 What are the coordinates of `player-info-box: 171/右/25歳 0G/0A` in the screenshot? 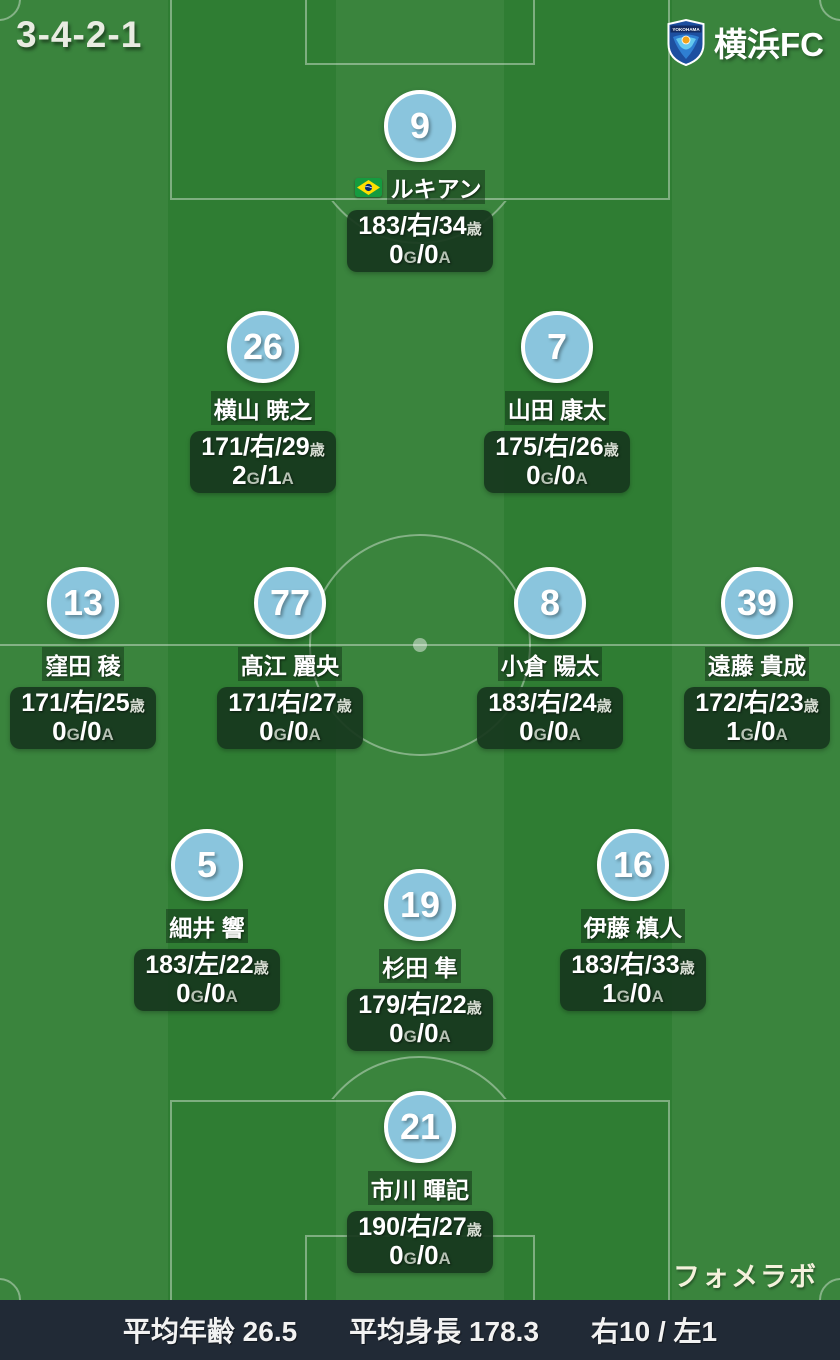 It's located at (83, 718).